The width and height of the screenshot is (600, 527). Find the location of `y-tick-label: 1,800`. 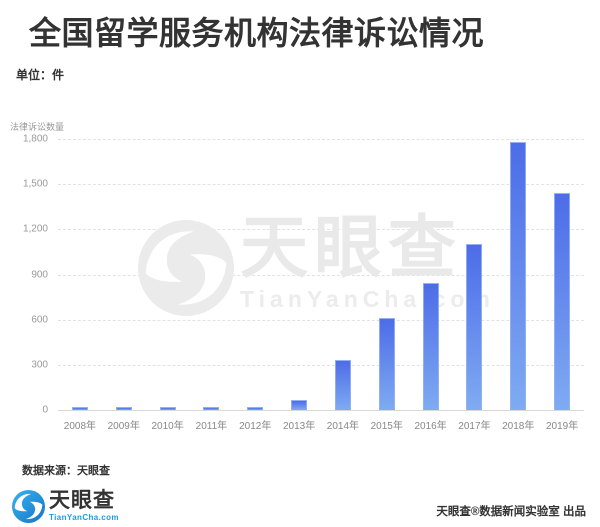

y-tick-label: 1,800 is located at coordinates (35, 139).